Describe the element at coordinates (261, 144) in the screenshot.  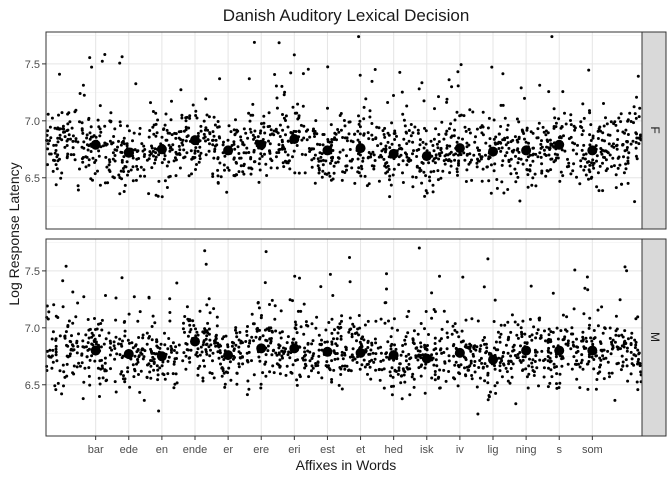
I see `category-mean-ere` at that location.